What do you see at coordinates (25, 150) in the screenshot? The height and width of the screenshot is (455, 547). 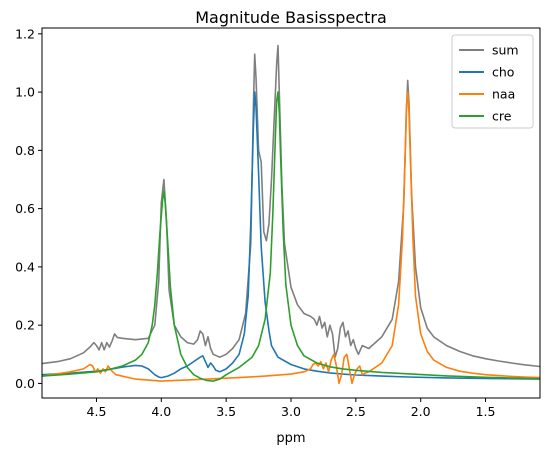 I see `y-tick-label: 0.8` at bounding box center [25, 150].